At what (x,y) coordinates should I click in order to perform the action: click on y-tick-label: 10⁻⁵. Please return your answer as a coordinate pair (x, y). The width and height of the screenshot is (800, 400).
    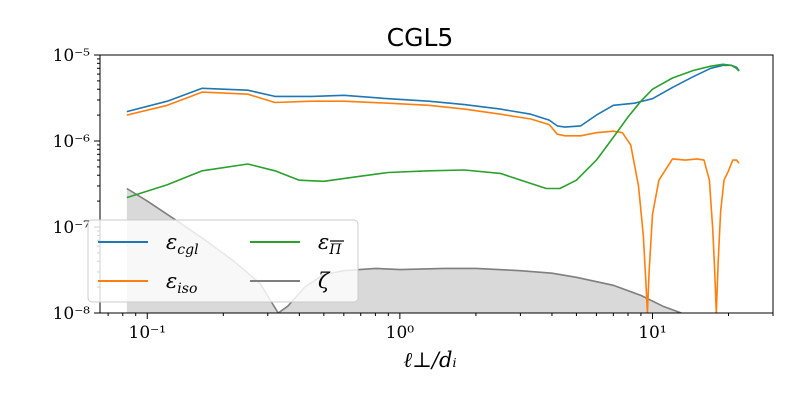
    Looking at the image, I should click on (72, 56).